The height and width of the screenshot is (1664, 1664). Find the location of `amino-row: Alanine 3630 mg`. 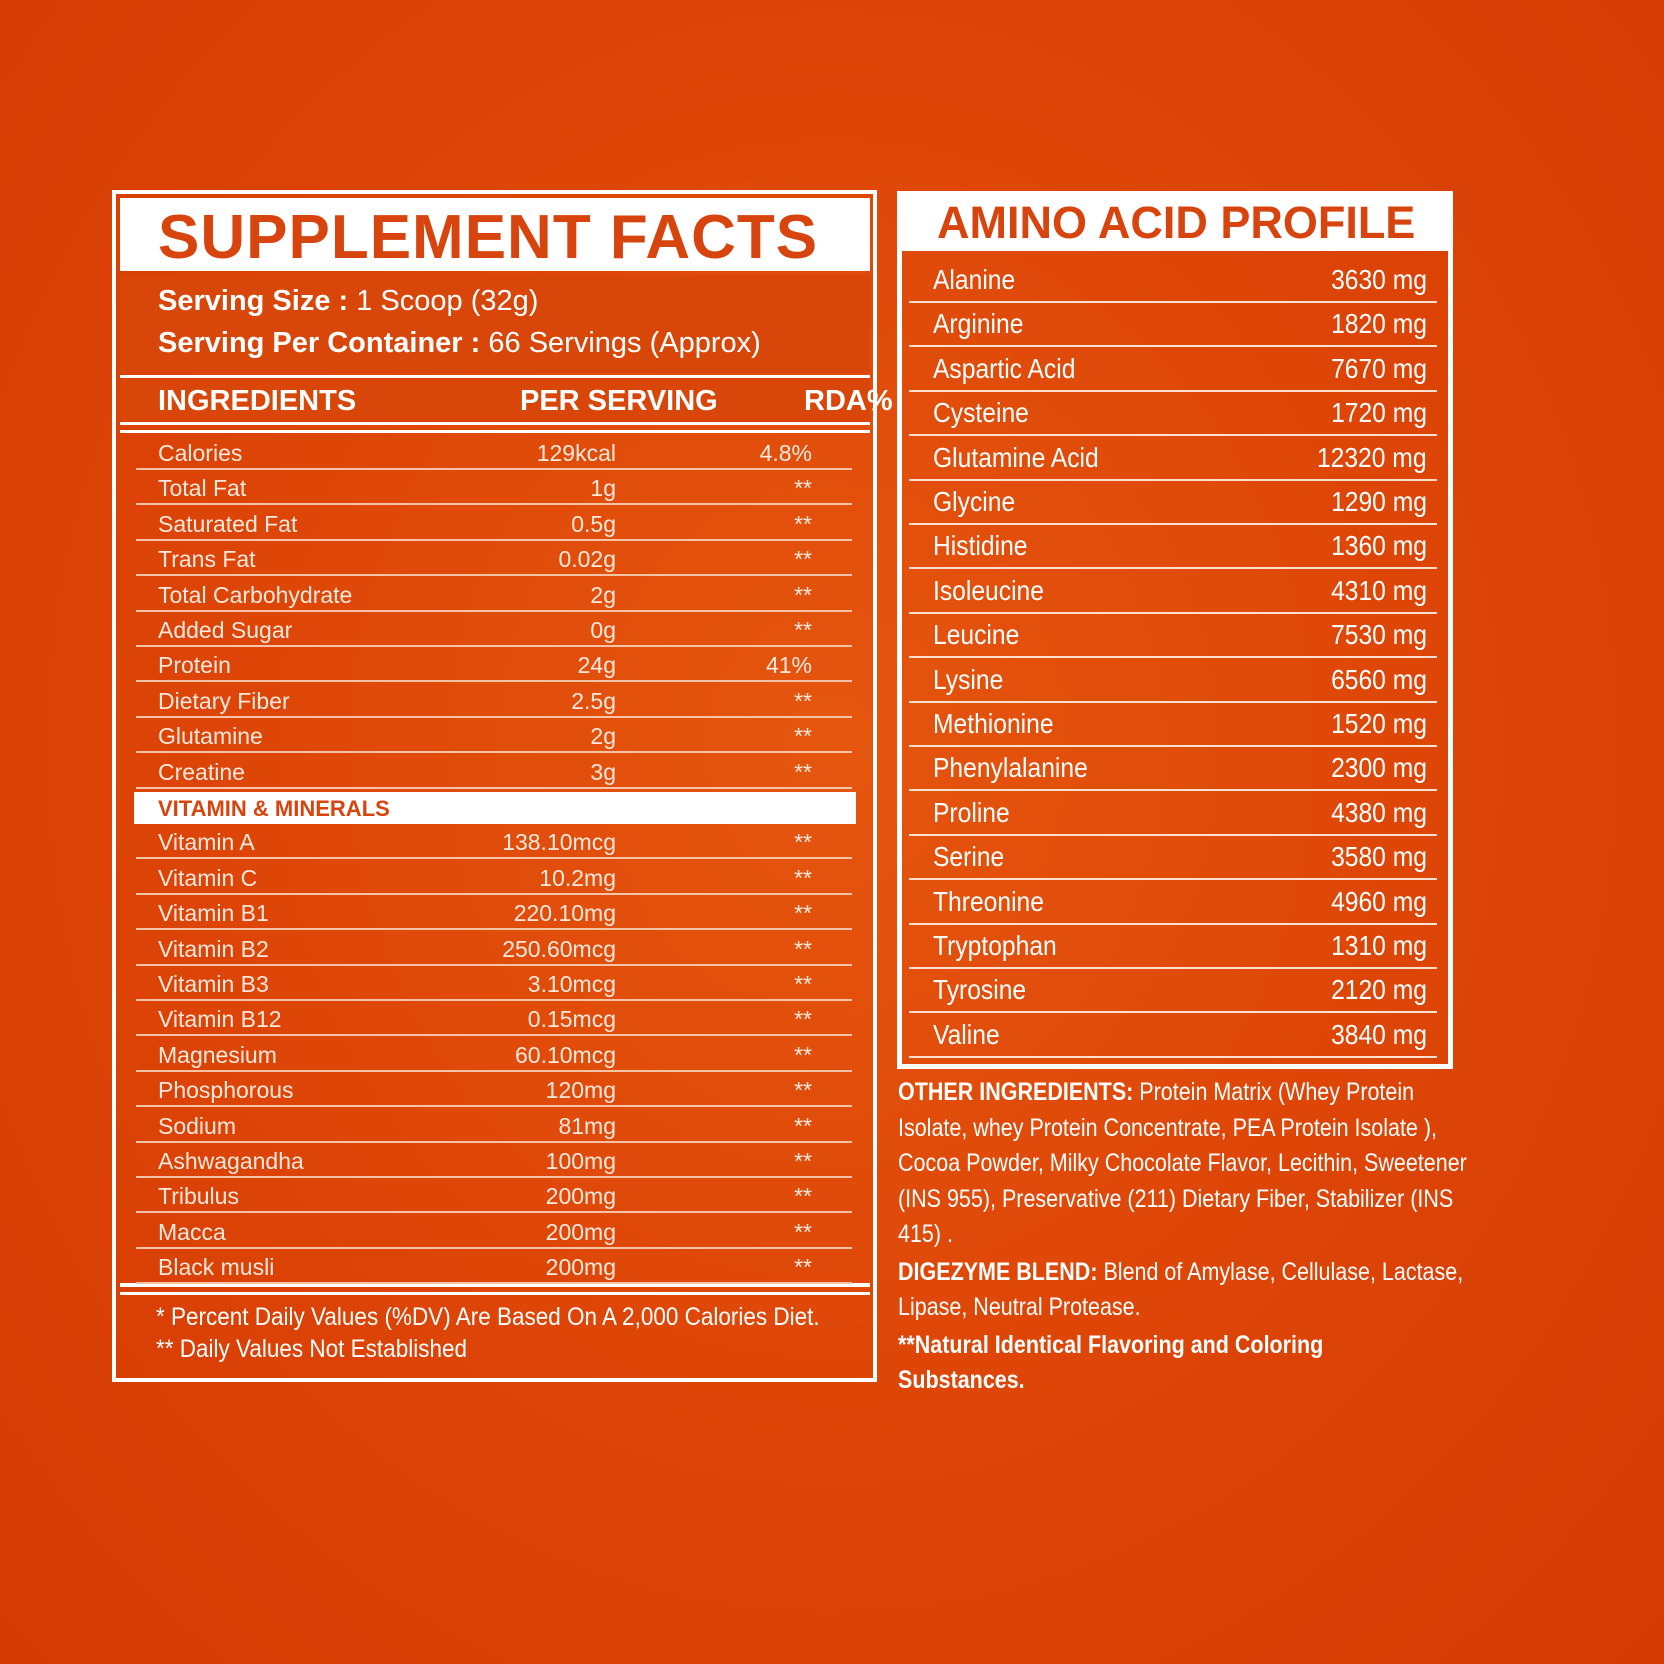

amino-row: Alanine 3630 mg is located at coordinates (1173, 280).